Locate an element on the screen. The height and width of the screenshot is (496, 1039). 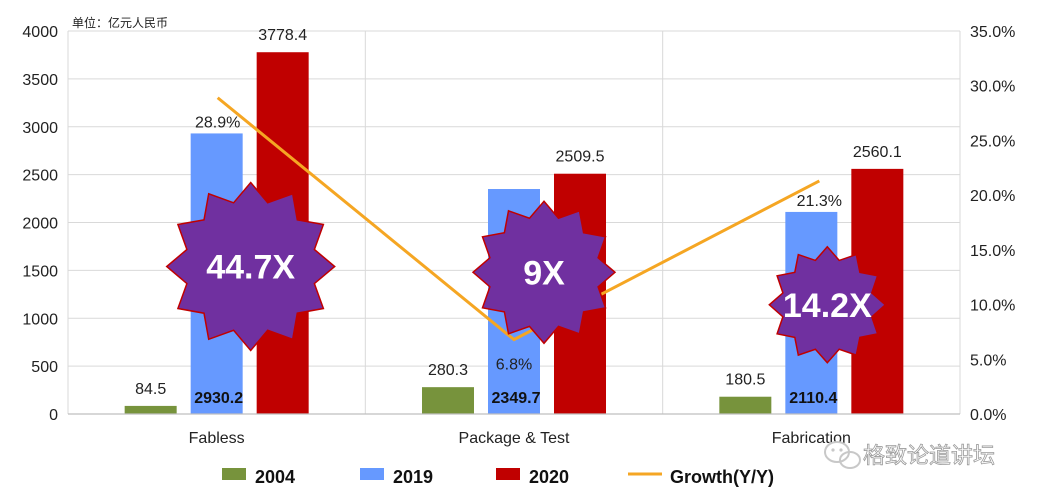
legend-label: Growth(Y/Y) is located at coordinates (722, 477).